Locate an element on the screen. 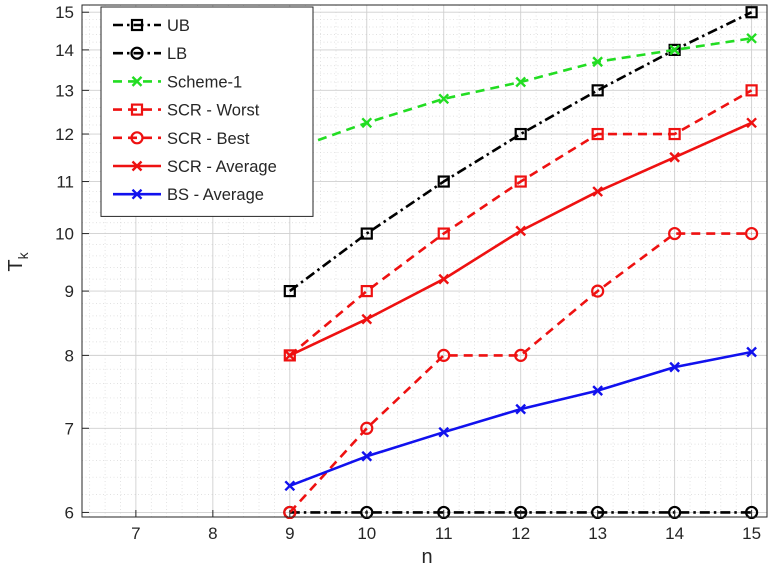  y-axis-title-subscript: k is located at coordinates (23, 255).